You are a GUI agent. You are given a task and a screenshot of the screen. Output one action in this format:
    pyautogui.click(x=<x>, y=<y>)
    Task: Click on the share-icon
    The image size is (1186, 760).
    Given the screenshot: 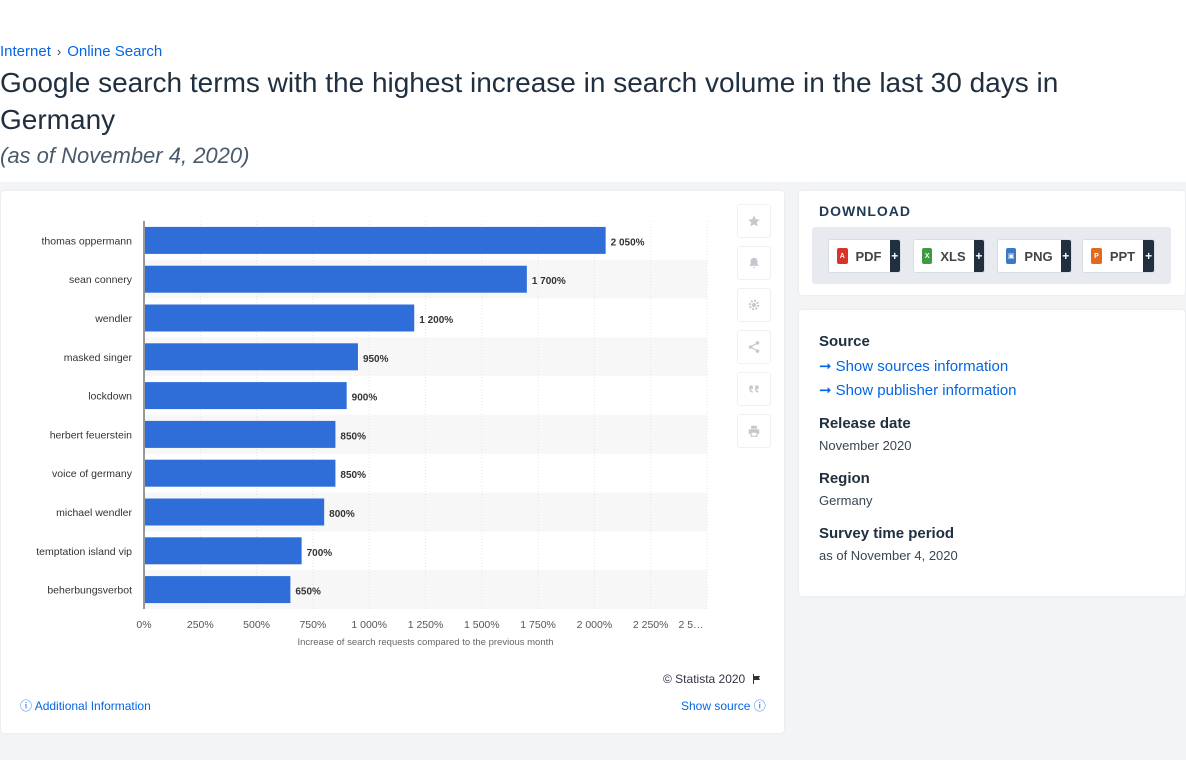 What is the action you would take?
    pyautogui.click(x=754, y=347)
    